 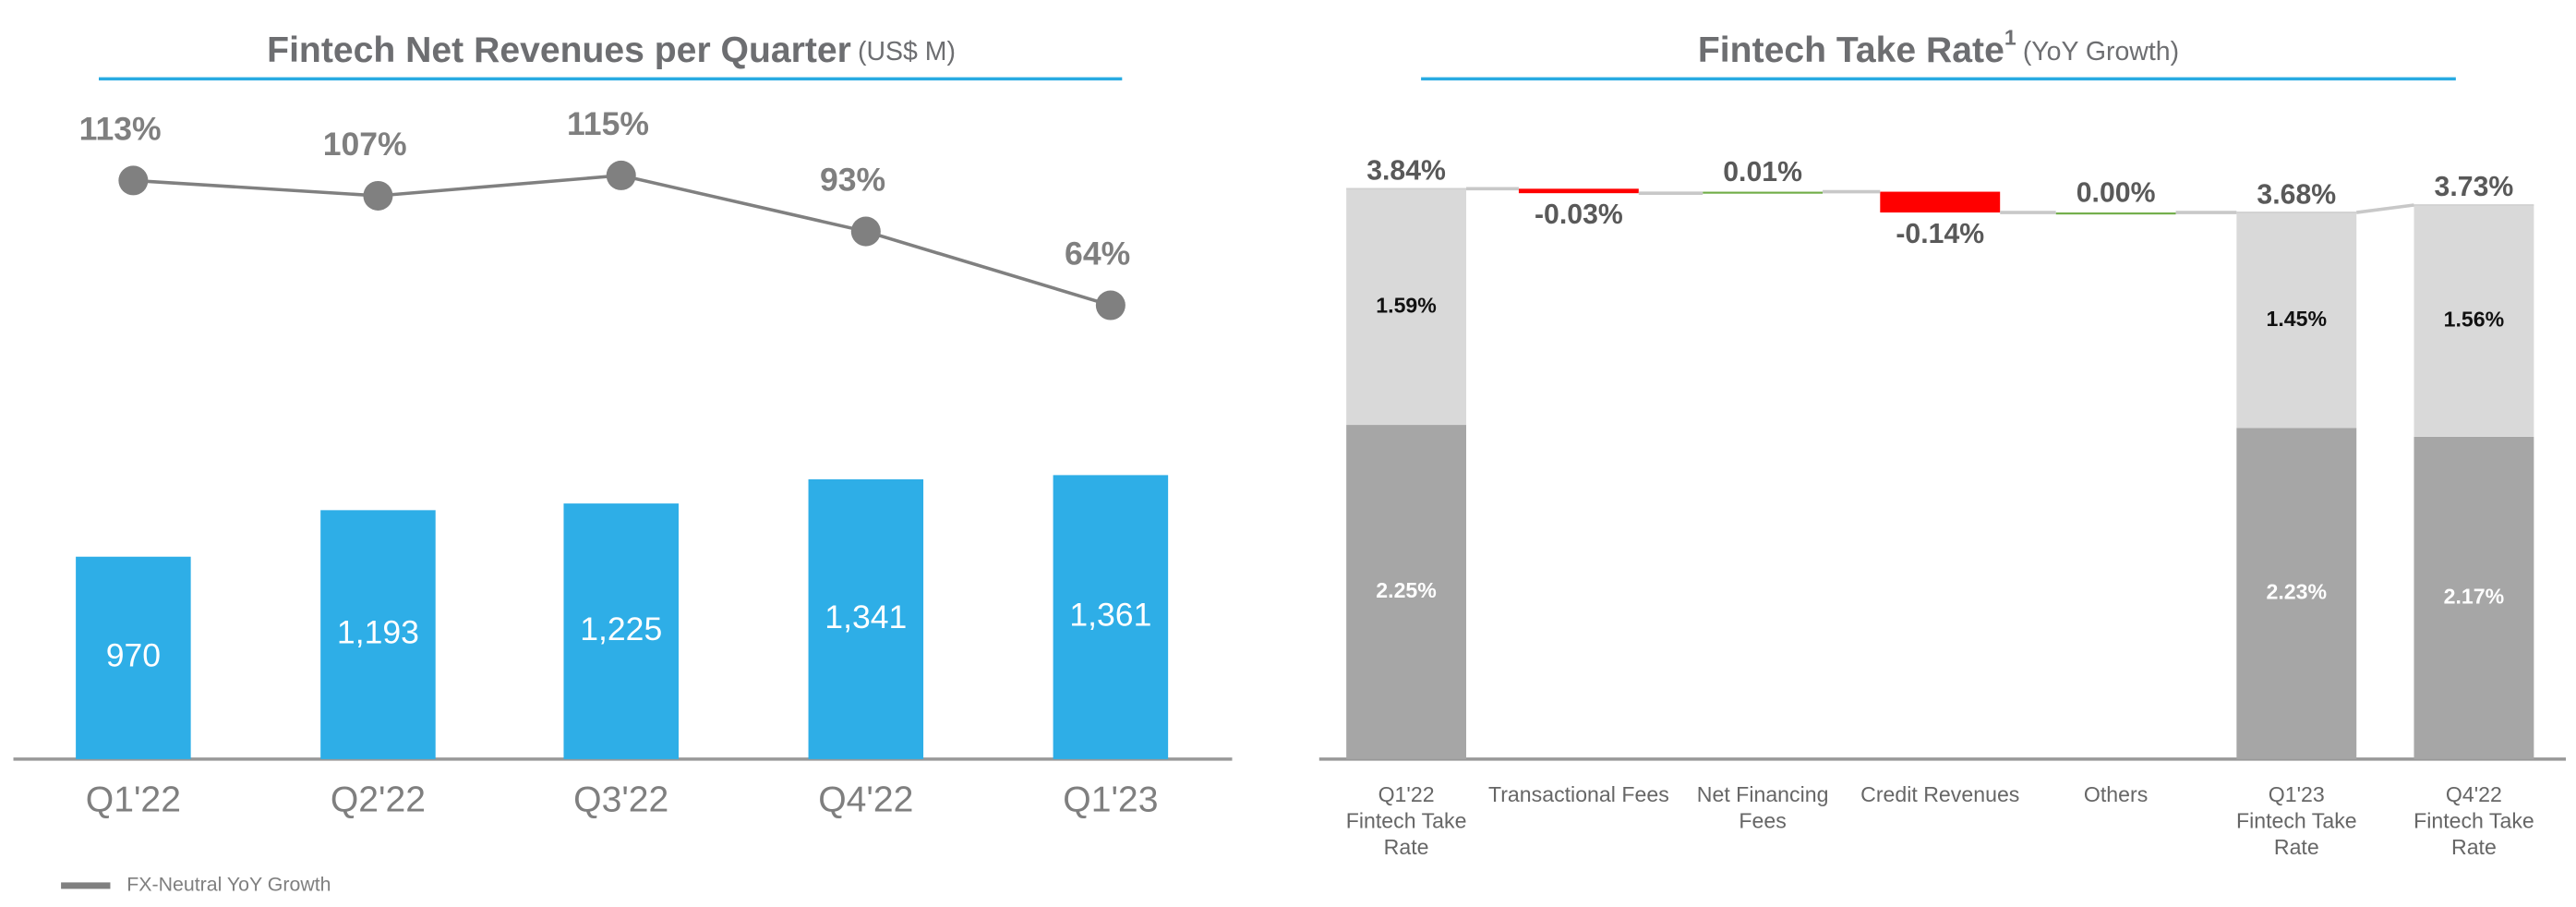 I want to click on segment-label: 2.23%, so click(x=2297, y=592).